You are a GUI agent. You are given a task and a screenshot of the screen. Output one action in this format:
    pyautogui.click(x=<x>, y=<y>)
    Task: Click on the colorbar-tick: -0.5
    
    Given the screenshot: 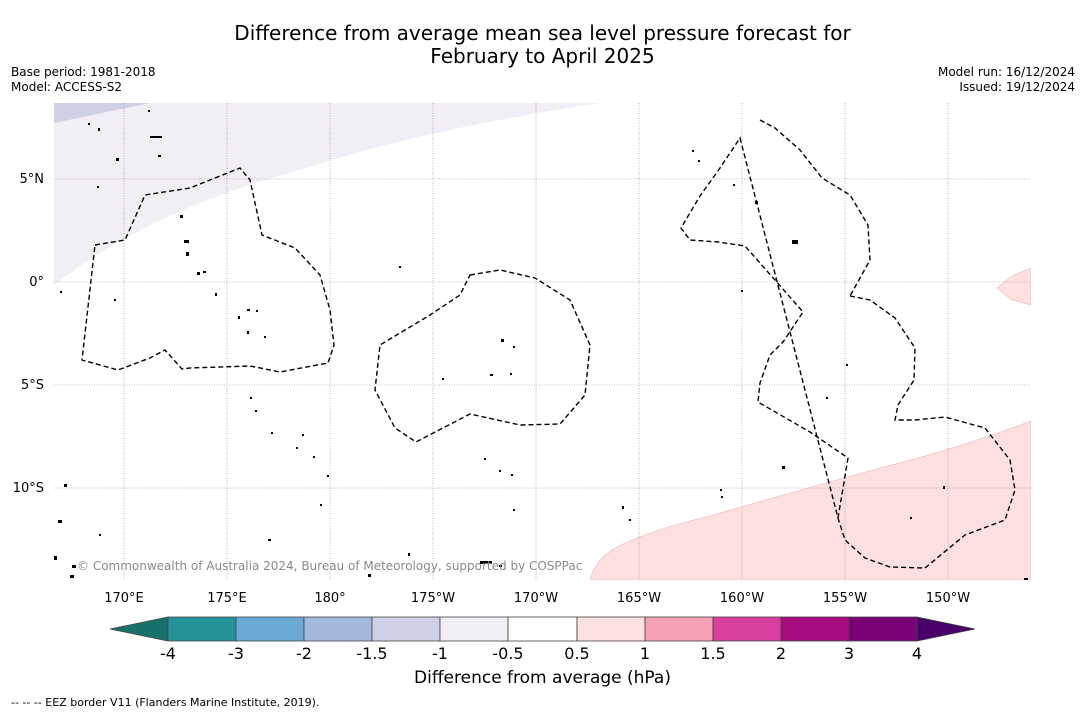 What is the action you would take?
    pyautogui.click(x=508, y=653)
    